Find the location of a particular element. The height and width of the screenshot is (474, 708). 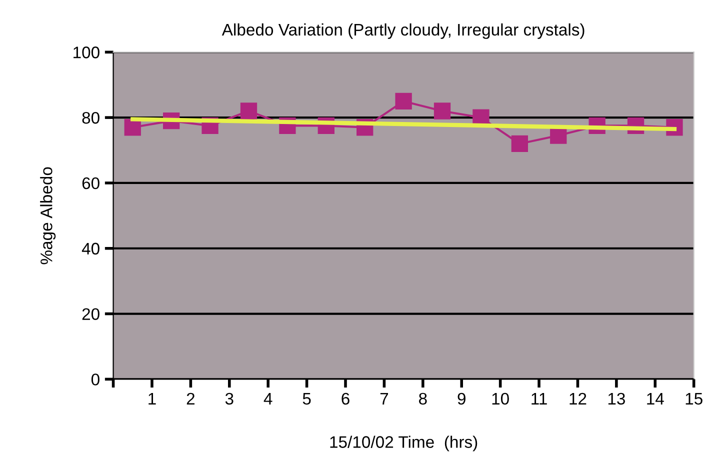

x-tick-label: 4 is located at coordinates (268, 398).